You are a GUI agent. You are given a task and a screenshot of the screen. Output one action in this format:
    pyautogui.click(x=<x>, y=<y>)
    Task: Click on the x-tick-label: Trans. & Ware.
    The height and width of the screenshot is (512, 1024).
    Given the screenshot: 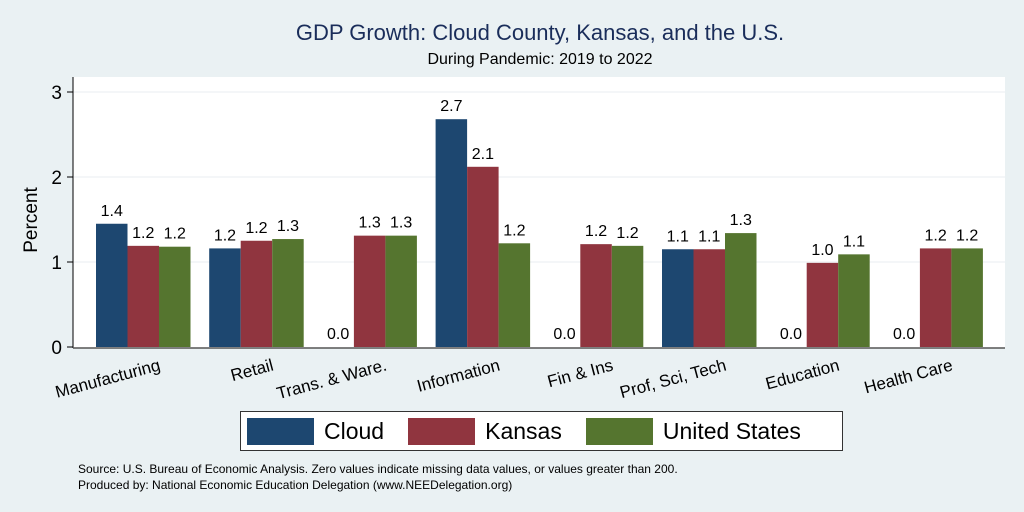 What is the action you would take?
    pyautogui.click(x=332, y=380)
    